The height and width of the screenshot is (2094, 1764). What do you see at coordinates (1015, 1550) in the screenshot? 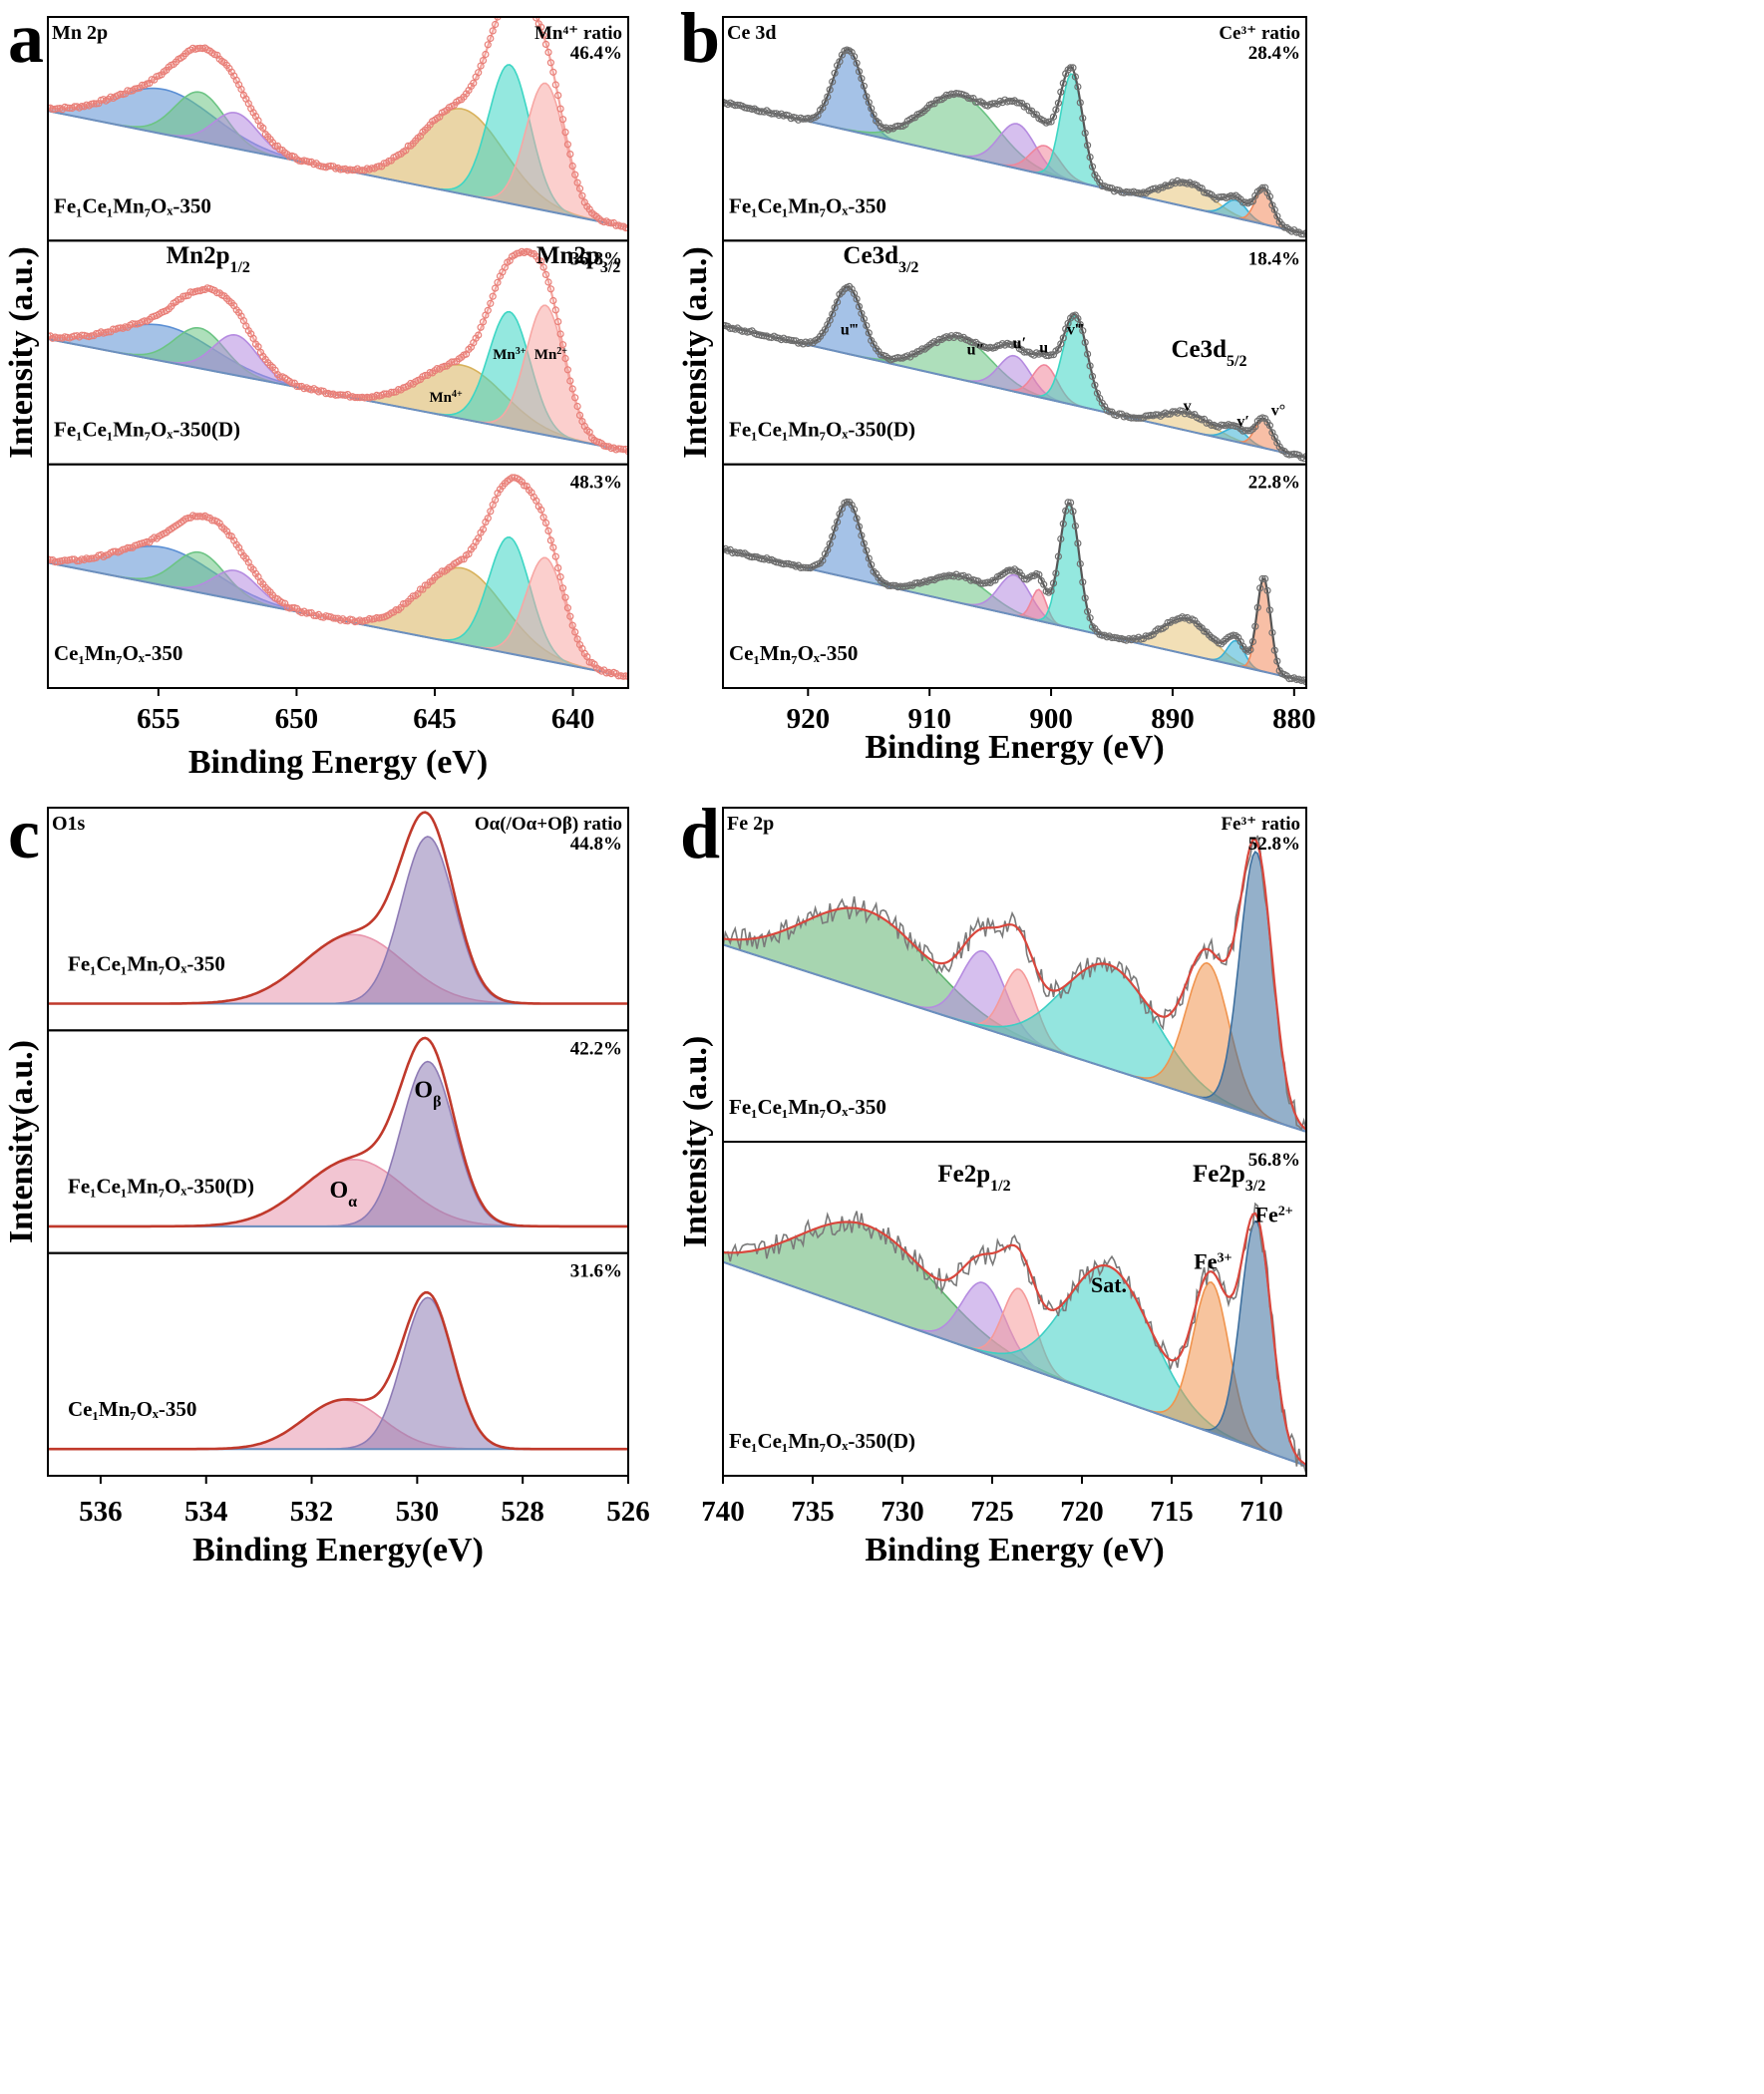
I see `x-axis-label: Binding Energy (eV)` at bounding box center [1015, 1550].